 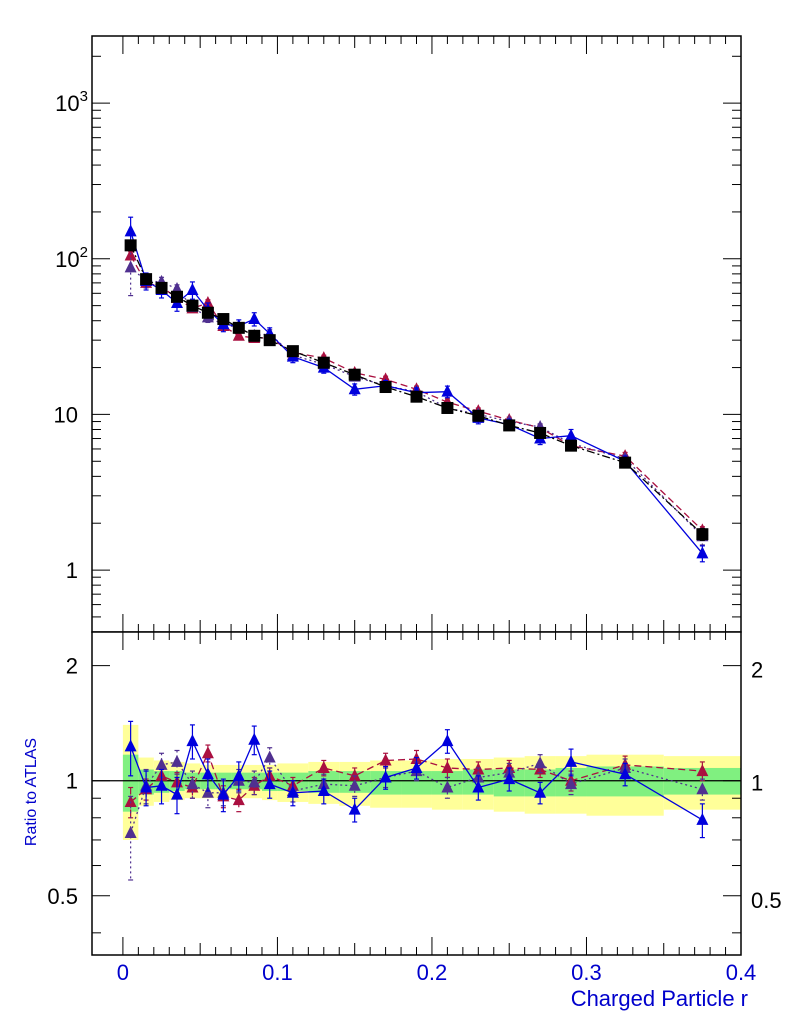 What do you see at coordinates (62, 896) in the screenshot?
I see `ratio-y-tick-label: 0.5` at bounding box center [62, 896].